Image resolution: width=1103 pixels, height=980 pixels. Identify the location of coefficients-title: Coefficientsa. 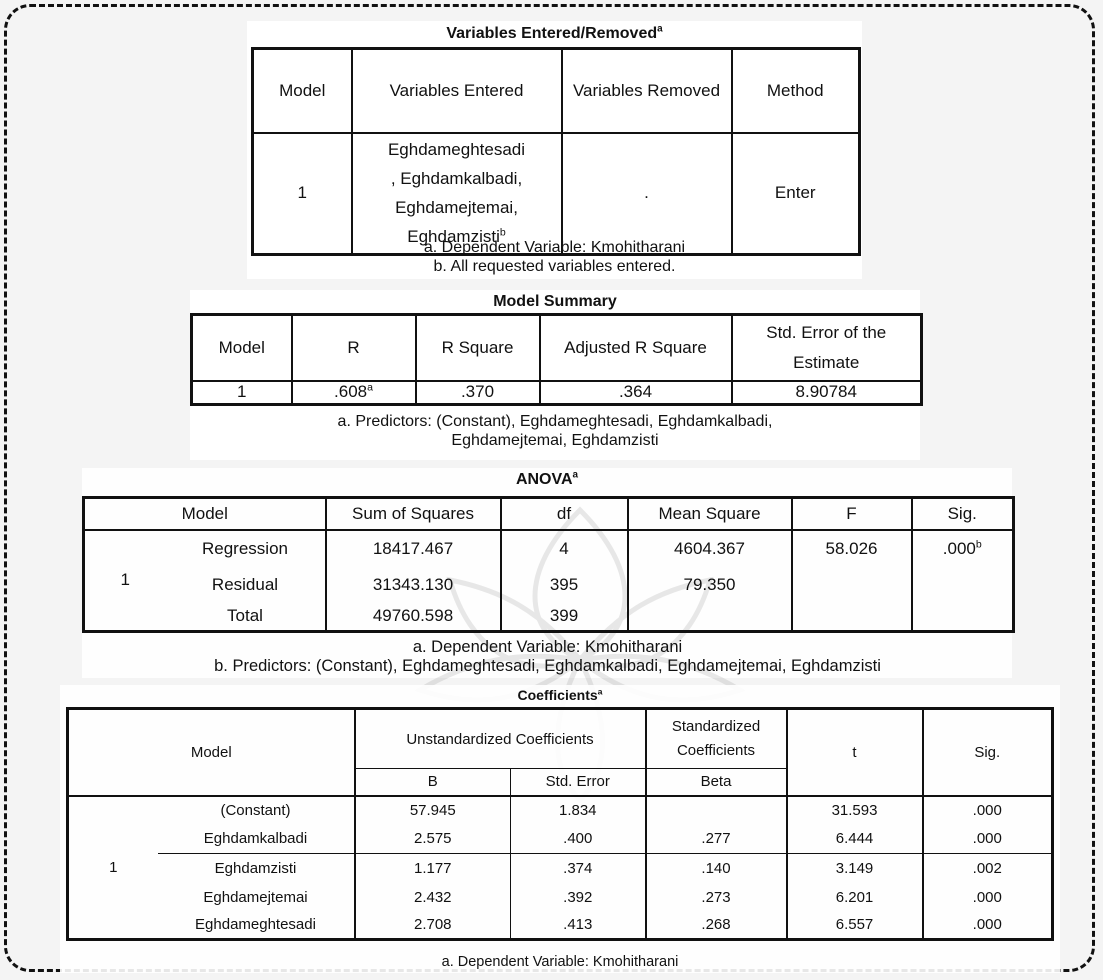
(560, 694).